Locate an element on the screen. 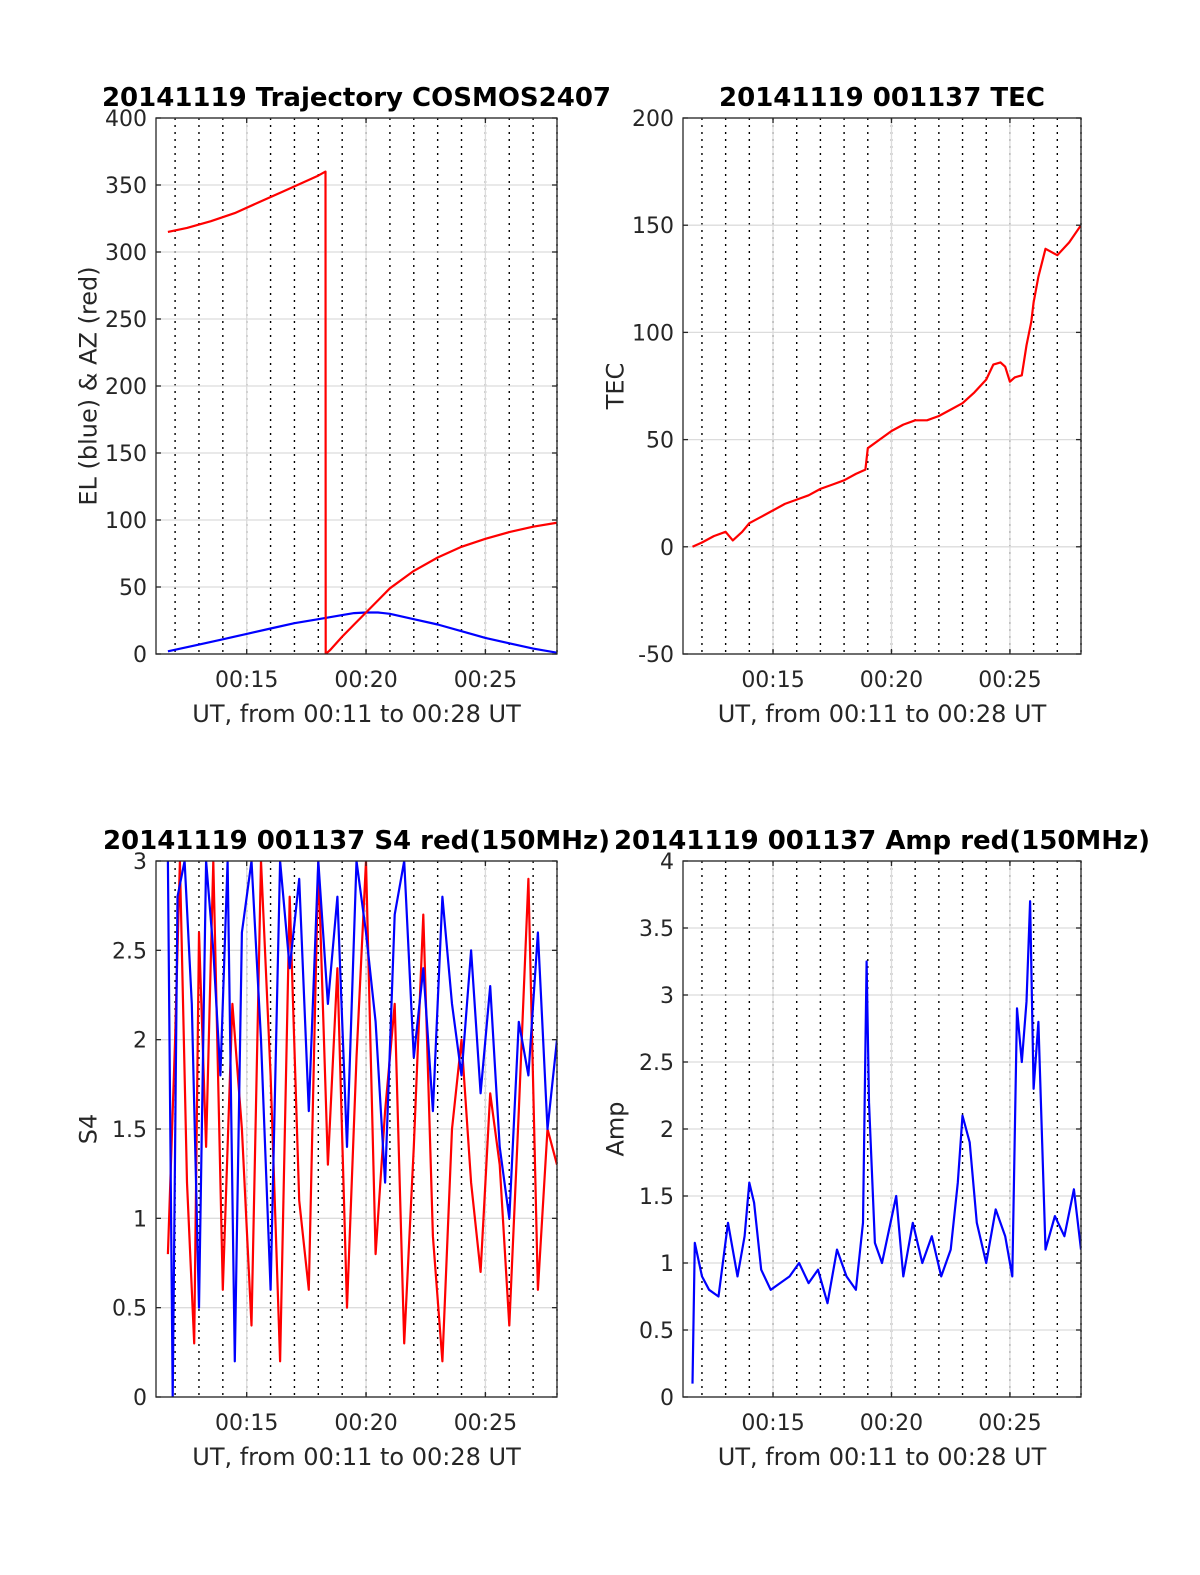  tec-title: 20141119 001137 TEC is located at coordinates (882, 98).